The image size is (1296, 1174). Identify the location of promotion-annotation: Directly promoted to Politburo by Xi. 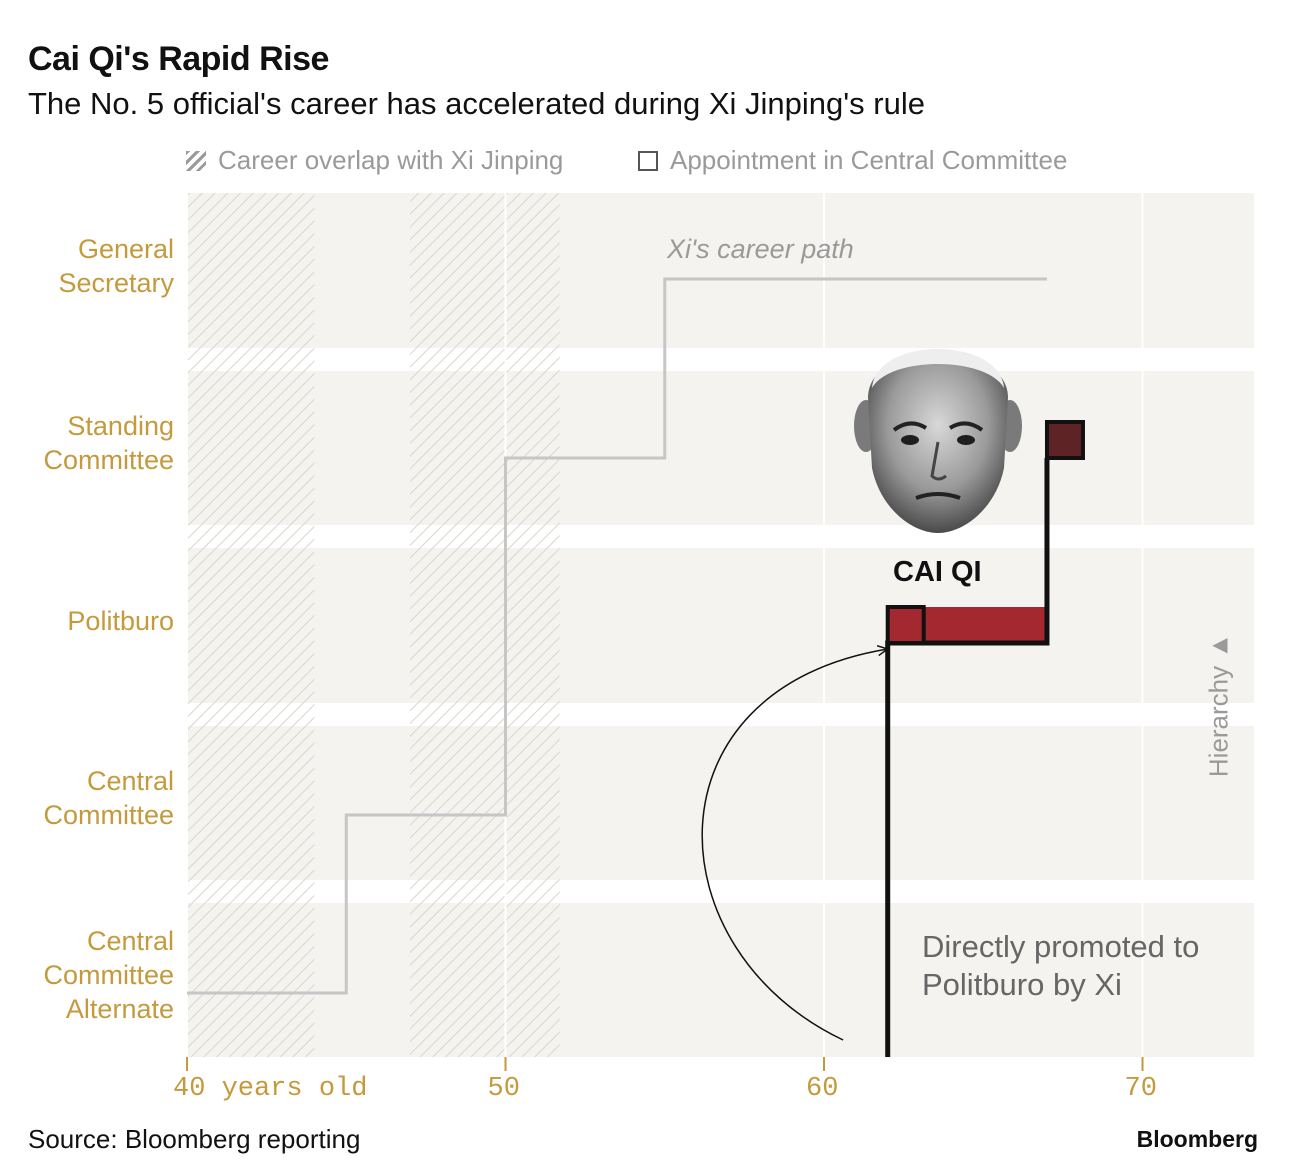
(1061, 965).